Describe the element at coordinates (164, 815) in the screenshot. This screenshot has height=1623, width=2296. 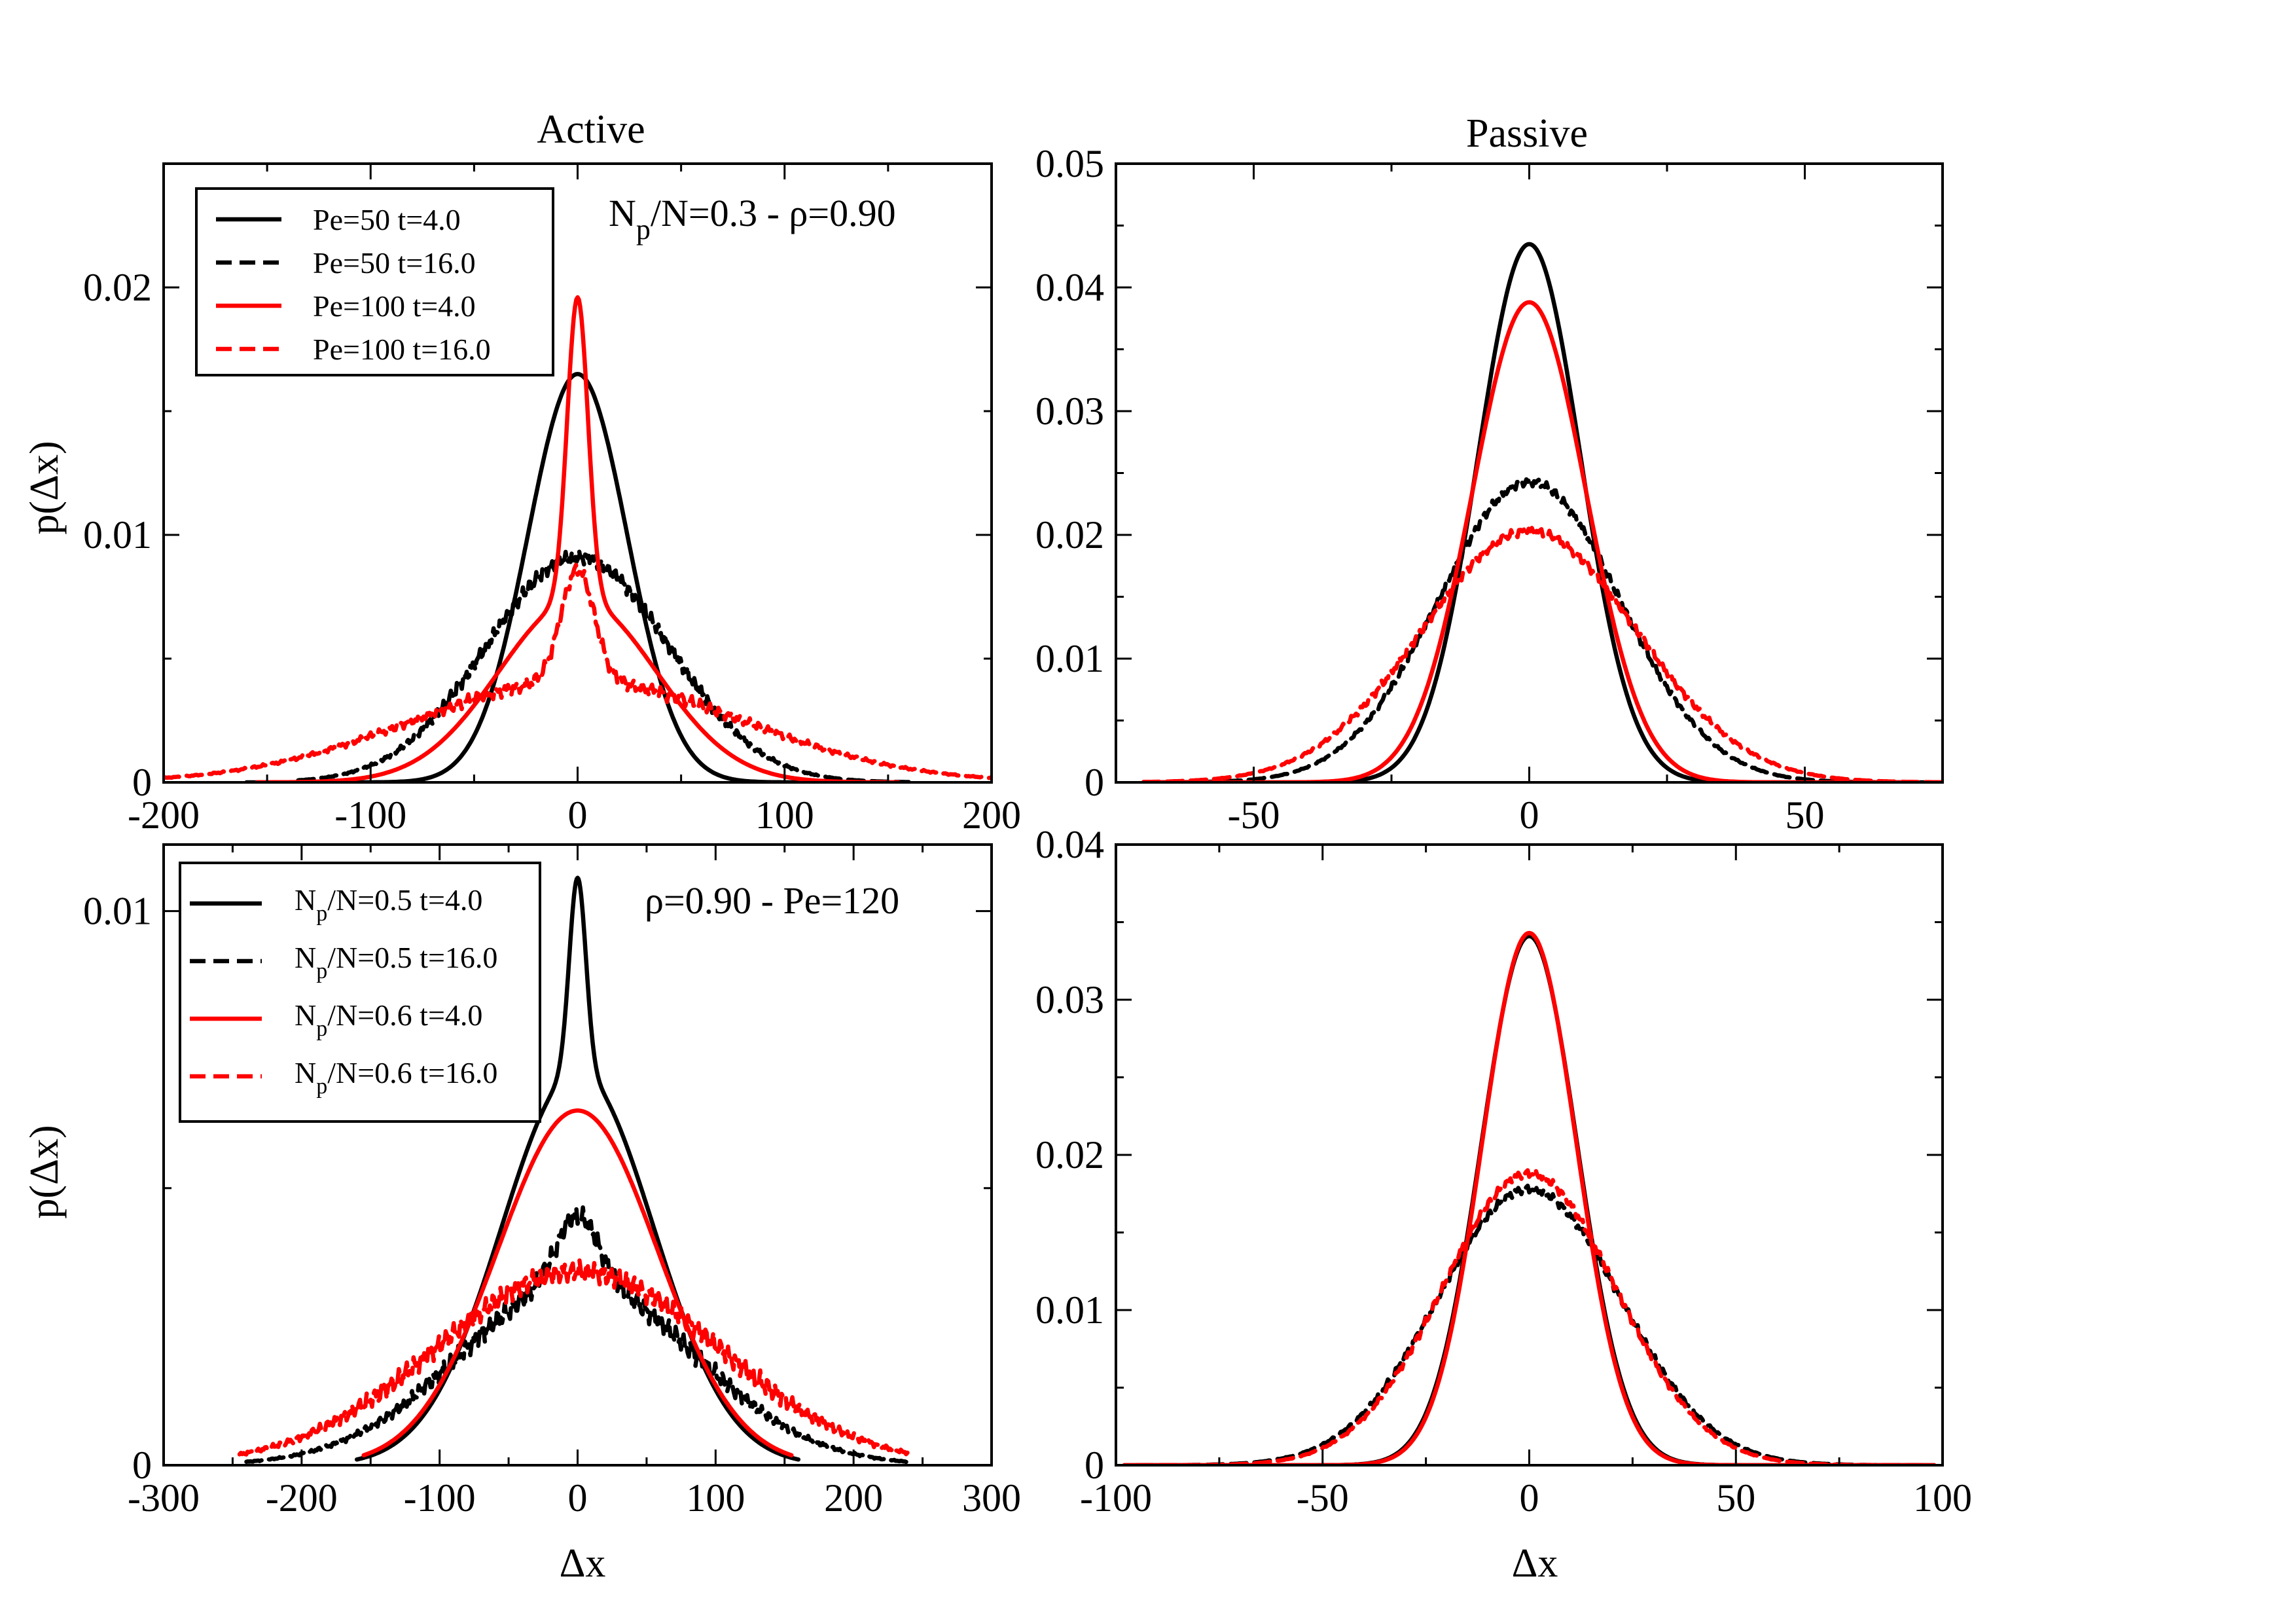
I see `xtick-label-active_top-0: -200` at that location.